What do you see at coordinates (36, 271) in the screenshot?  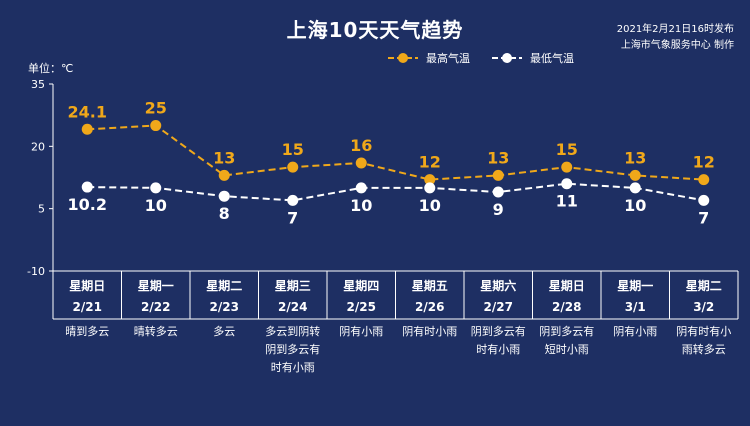 I see `y-tick-label: -10` at bounding box center [36, 271].